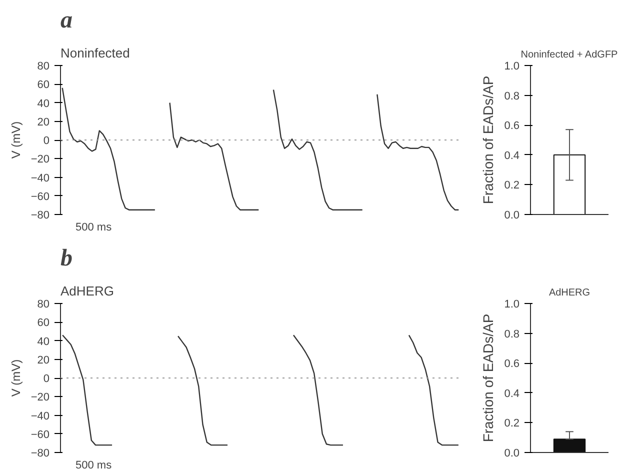 The image size is (618, 476). Describe the element at coordinates (66, 259) in the screenshot. I see `chart-title: b` at that location.